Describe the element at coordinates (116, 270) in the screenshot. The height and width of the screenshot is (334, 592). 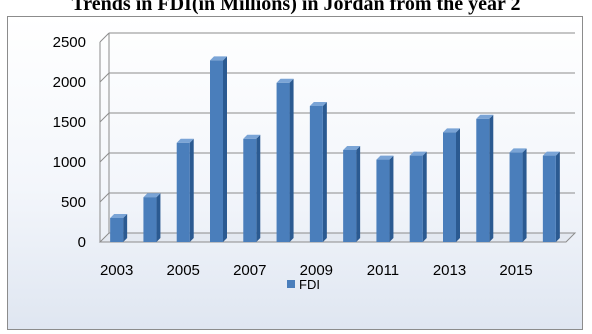
I see `x-tick-label: 2003` at that location.